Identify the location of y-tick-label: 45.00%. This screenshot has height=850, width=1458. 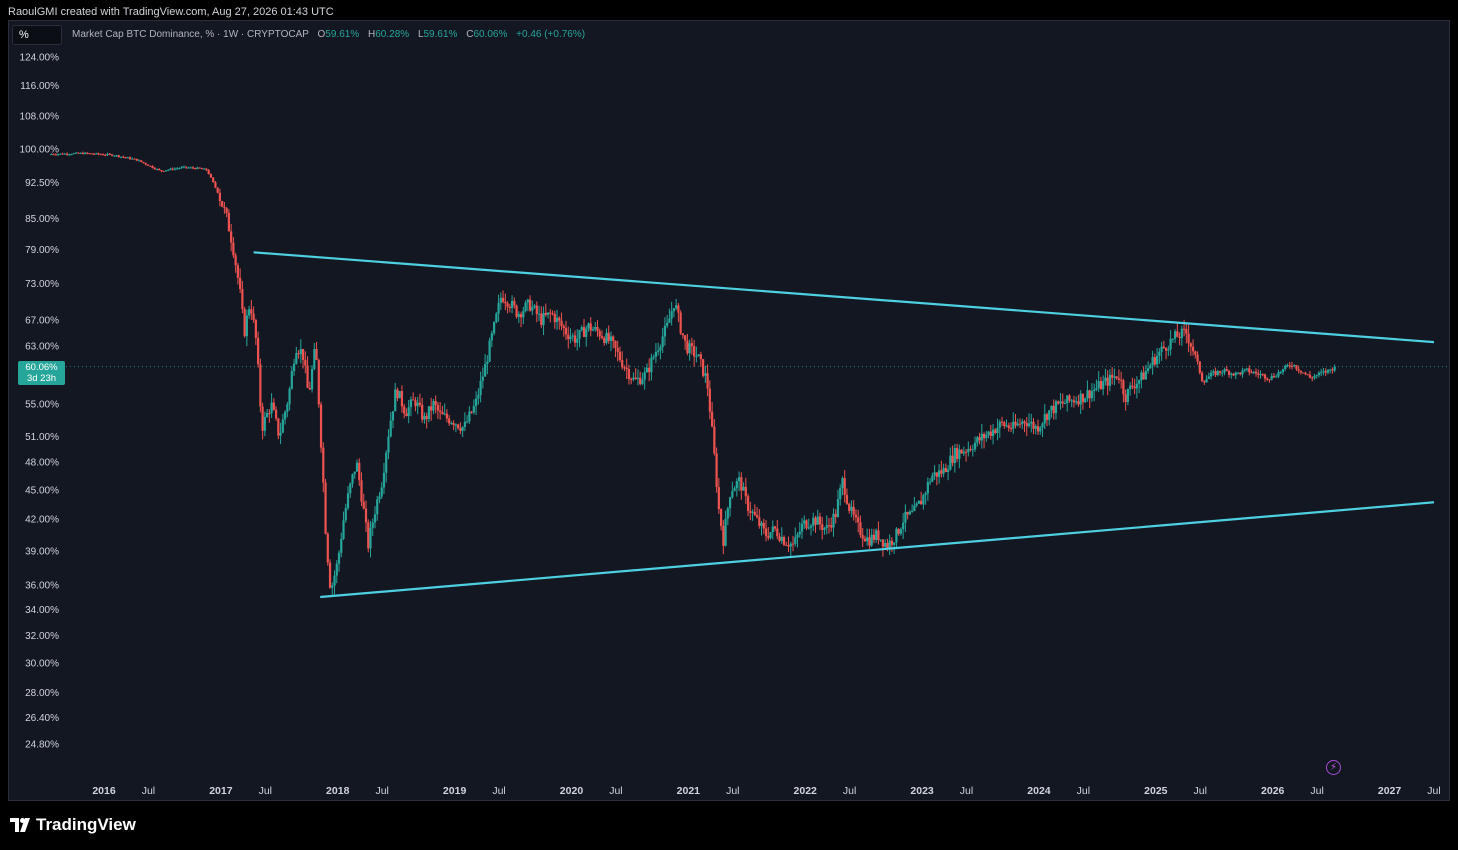
(42, 490).